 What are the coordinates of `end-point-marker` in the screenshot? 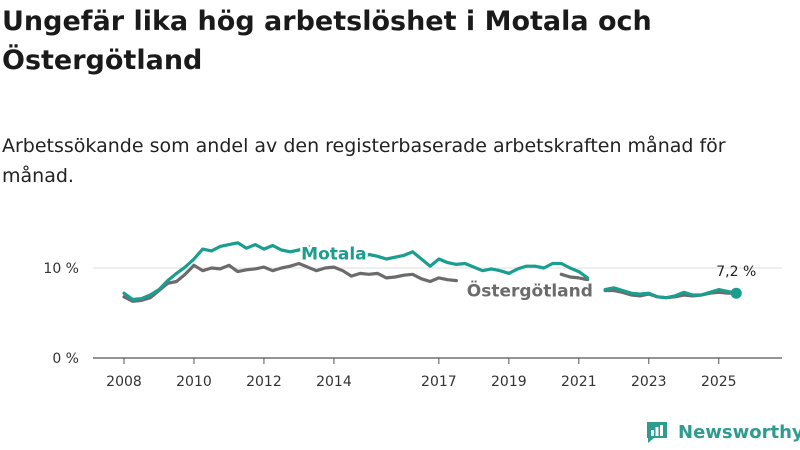 It's located at (736, 293).